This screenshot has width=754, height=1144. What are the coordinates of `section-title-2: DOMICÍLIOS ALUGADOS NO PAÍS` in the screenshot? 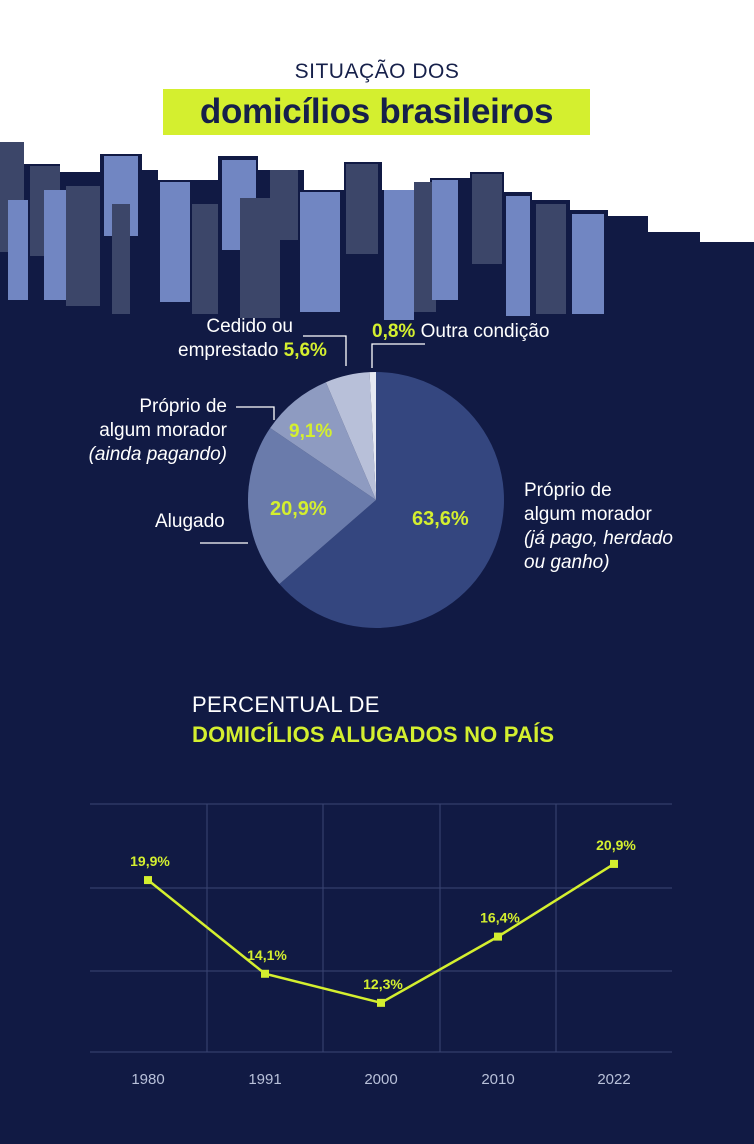 It's located at (373, 734).